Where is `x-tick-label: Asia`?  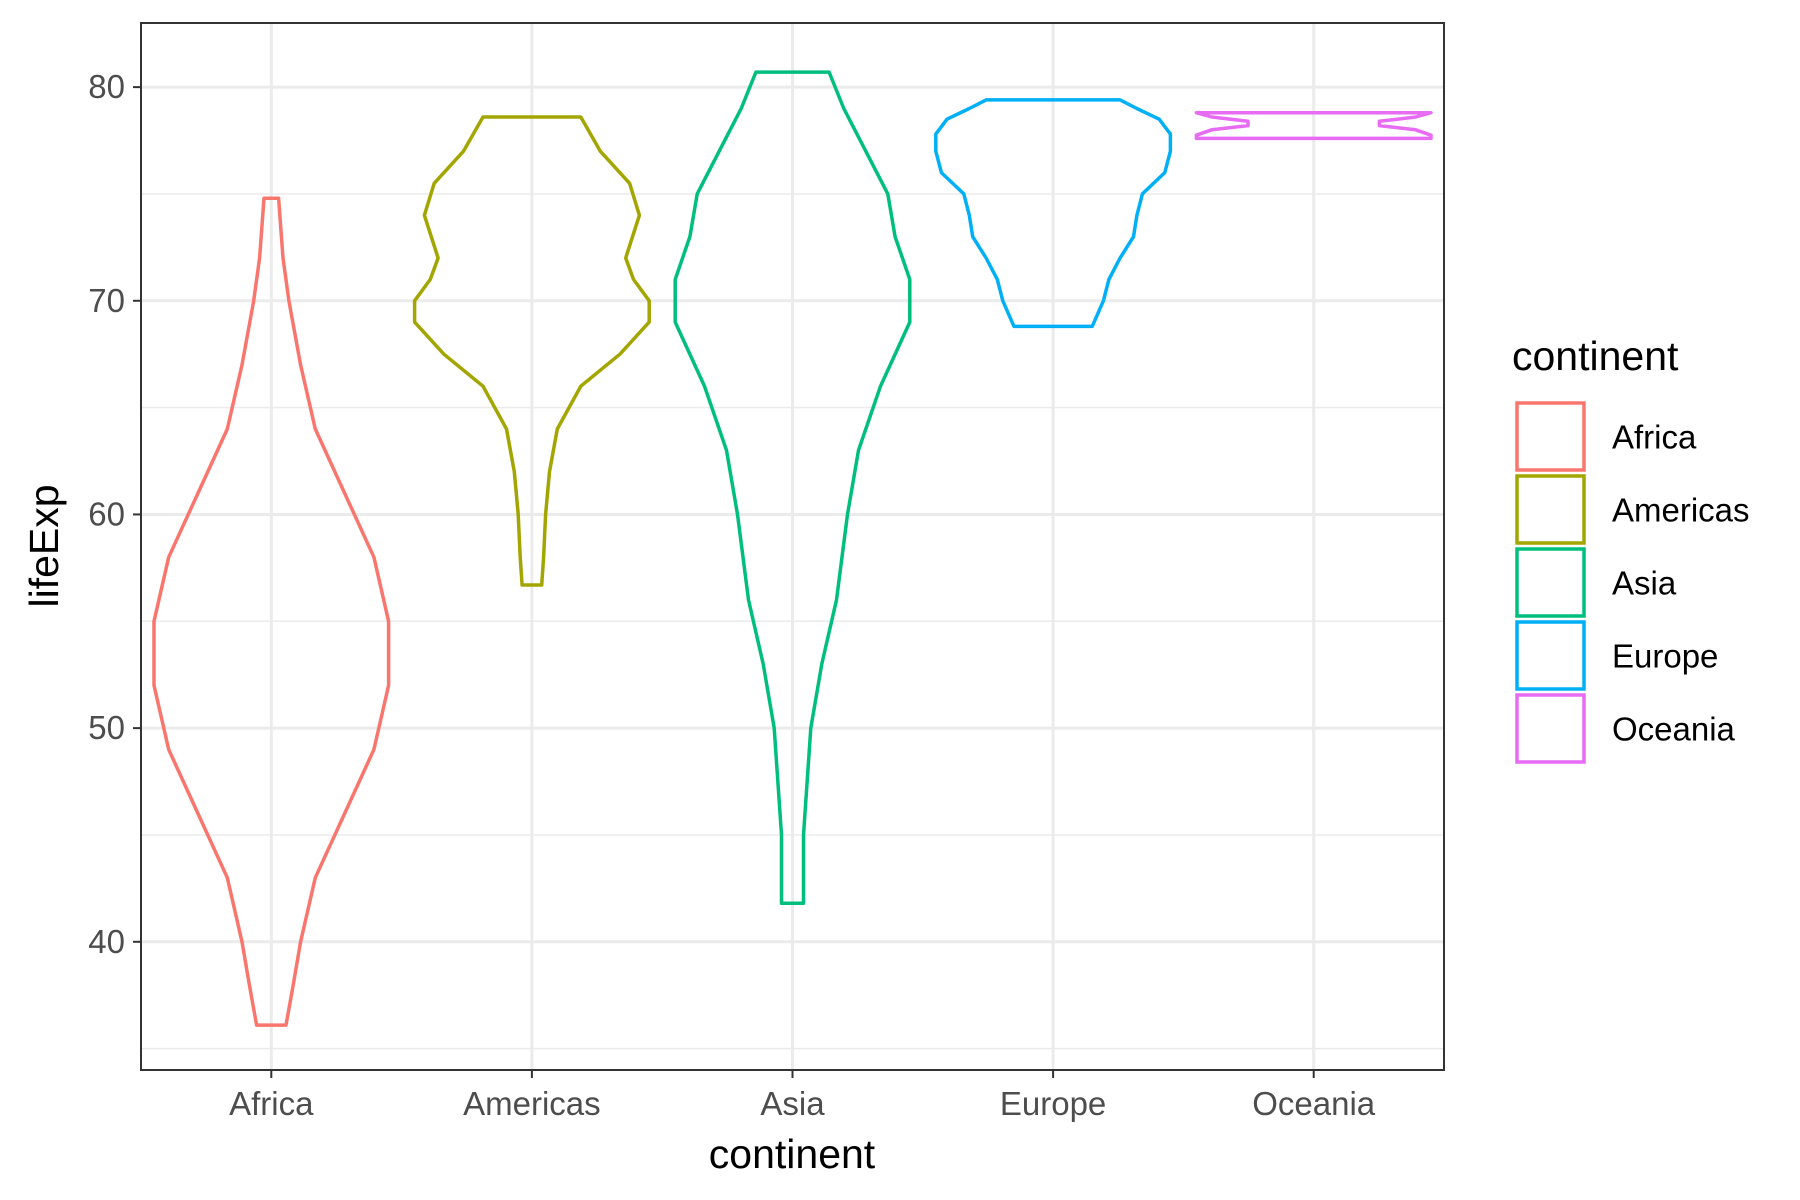 x-tick-label: Asia is located at coordinates (792, 1103).